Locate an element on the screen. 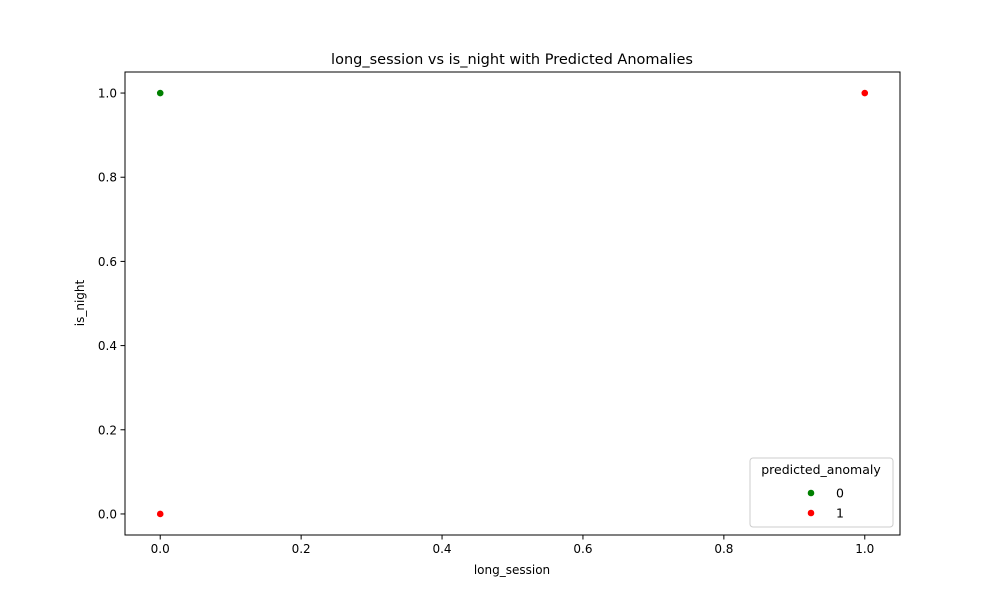  x-tick-label: 0.0 is located at coordinates (160, 549).